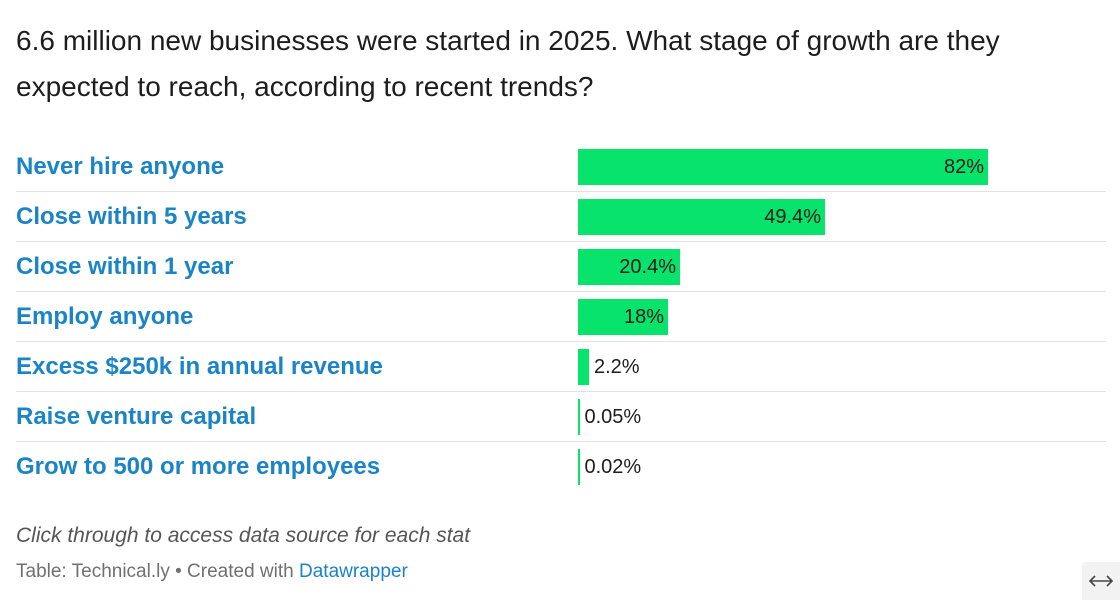  What do you see at coordinates (198, 466) in the screenshot?
I see `row-label-link: Grow to 500 or more employees` at bounding box center [198, 466].